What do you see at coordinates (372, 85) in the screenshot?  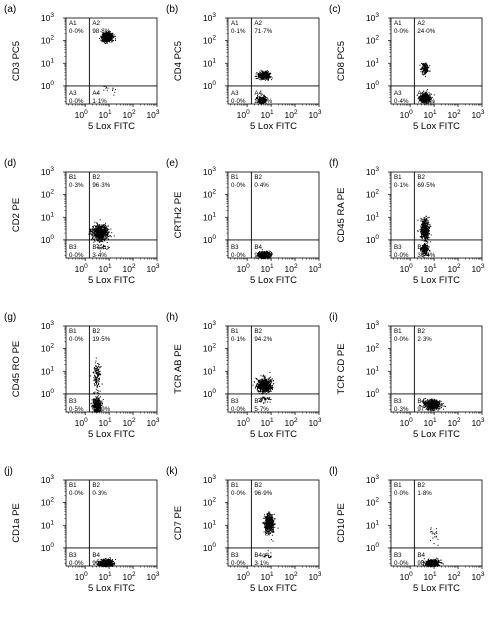 I see `y-tick-label: 10⁰` at bounding box center [372, 85].